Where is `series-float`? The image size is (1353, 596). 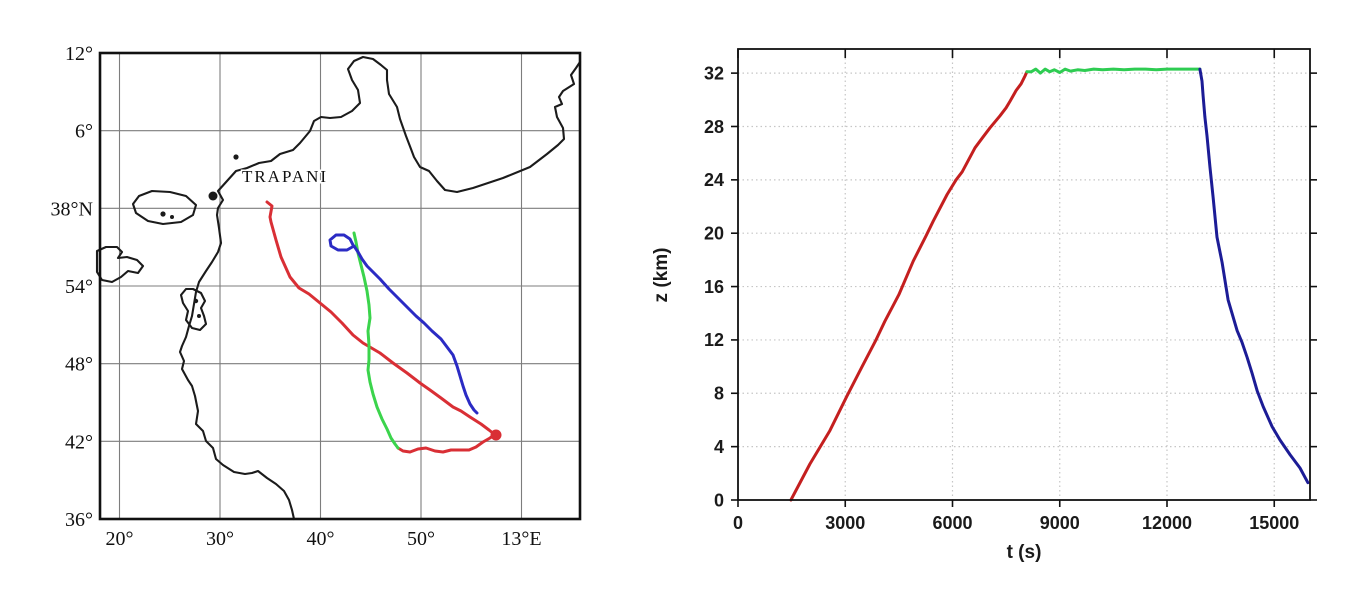
series-float is located at coordinates (1113, 71).